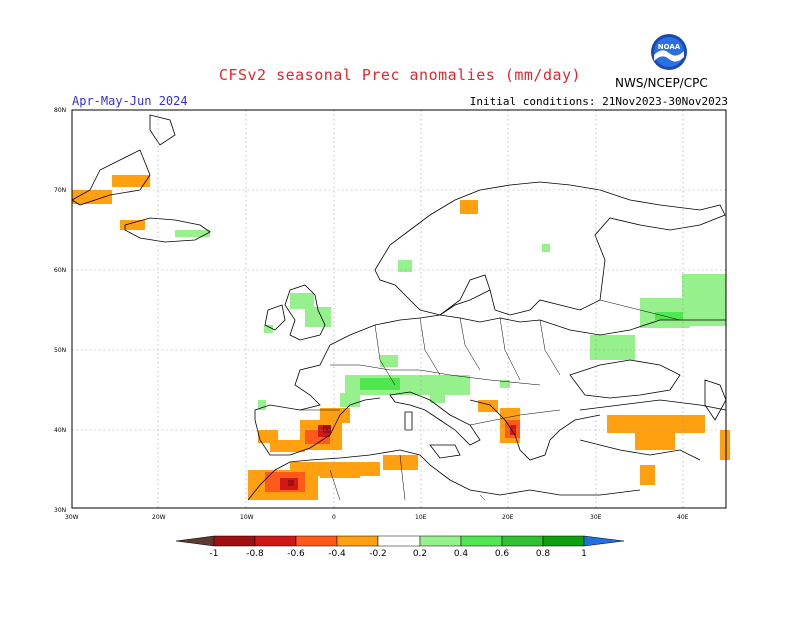  Describe the element at coordinates (296, 554) in the screenshot. I see `colorbar-label: -0.6` at that location.